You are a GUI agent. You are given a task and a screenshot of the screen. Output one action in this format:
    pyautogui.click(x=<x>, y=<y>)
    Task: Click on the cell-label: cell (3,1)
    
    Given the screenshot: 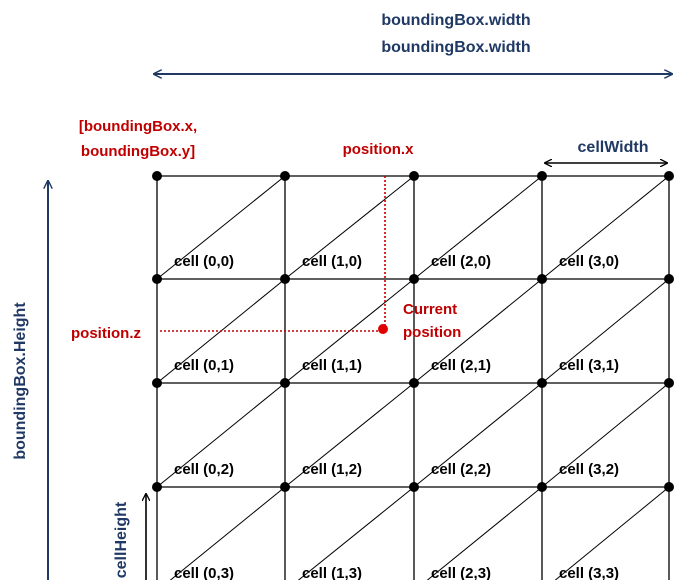 What is the action you would take?
    pyautogui.click(x=589, y=365)
    